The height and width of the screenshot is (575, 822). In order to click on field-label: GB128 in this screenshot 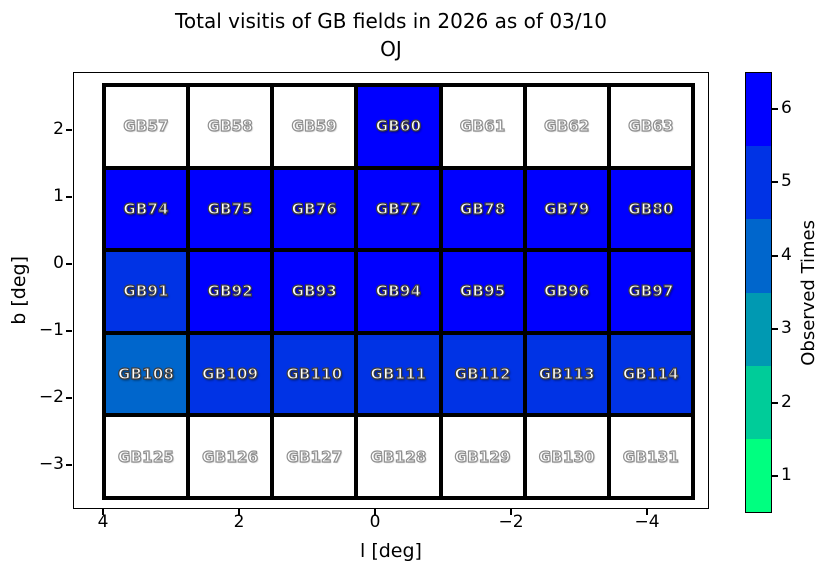, I will do `click(398, 456)`.